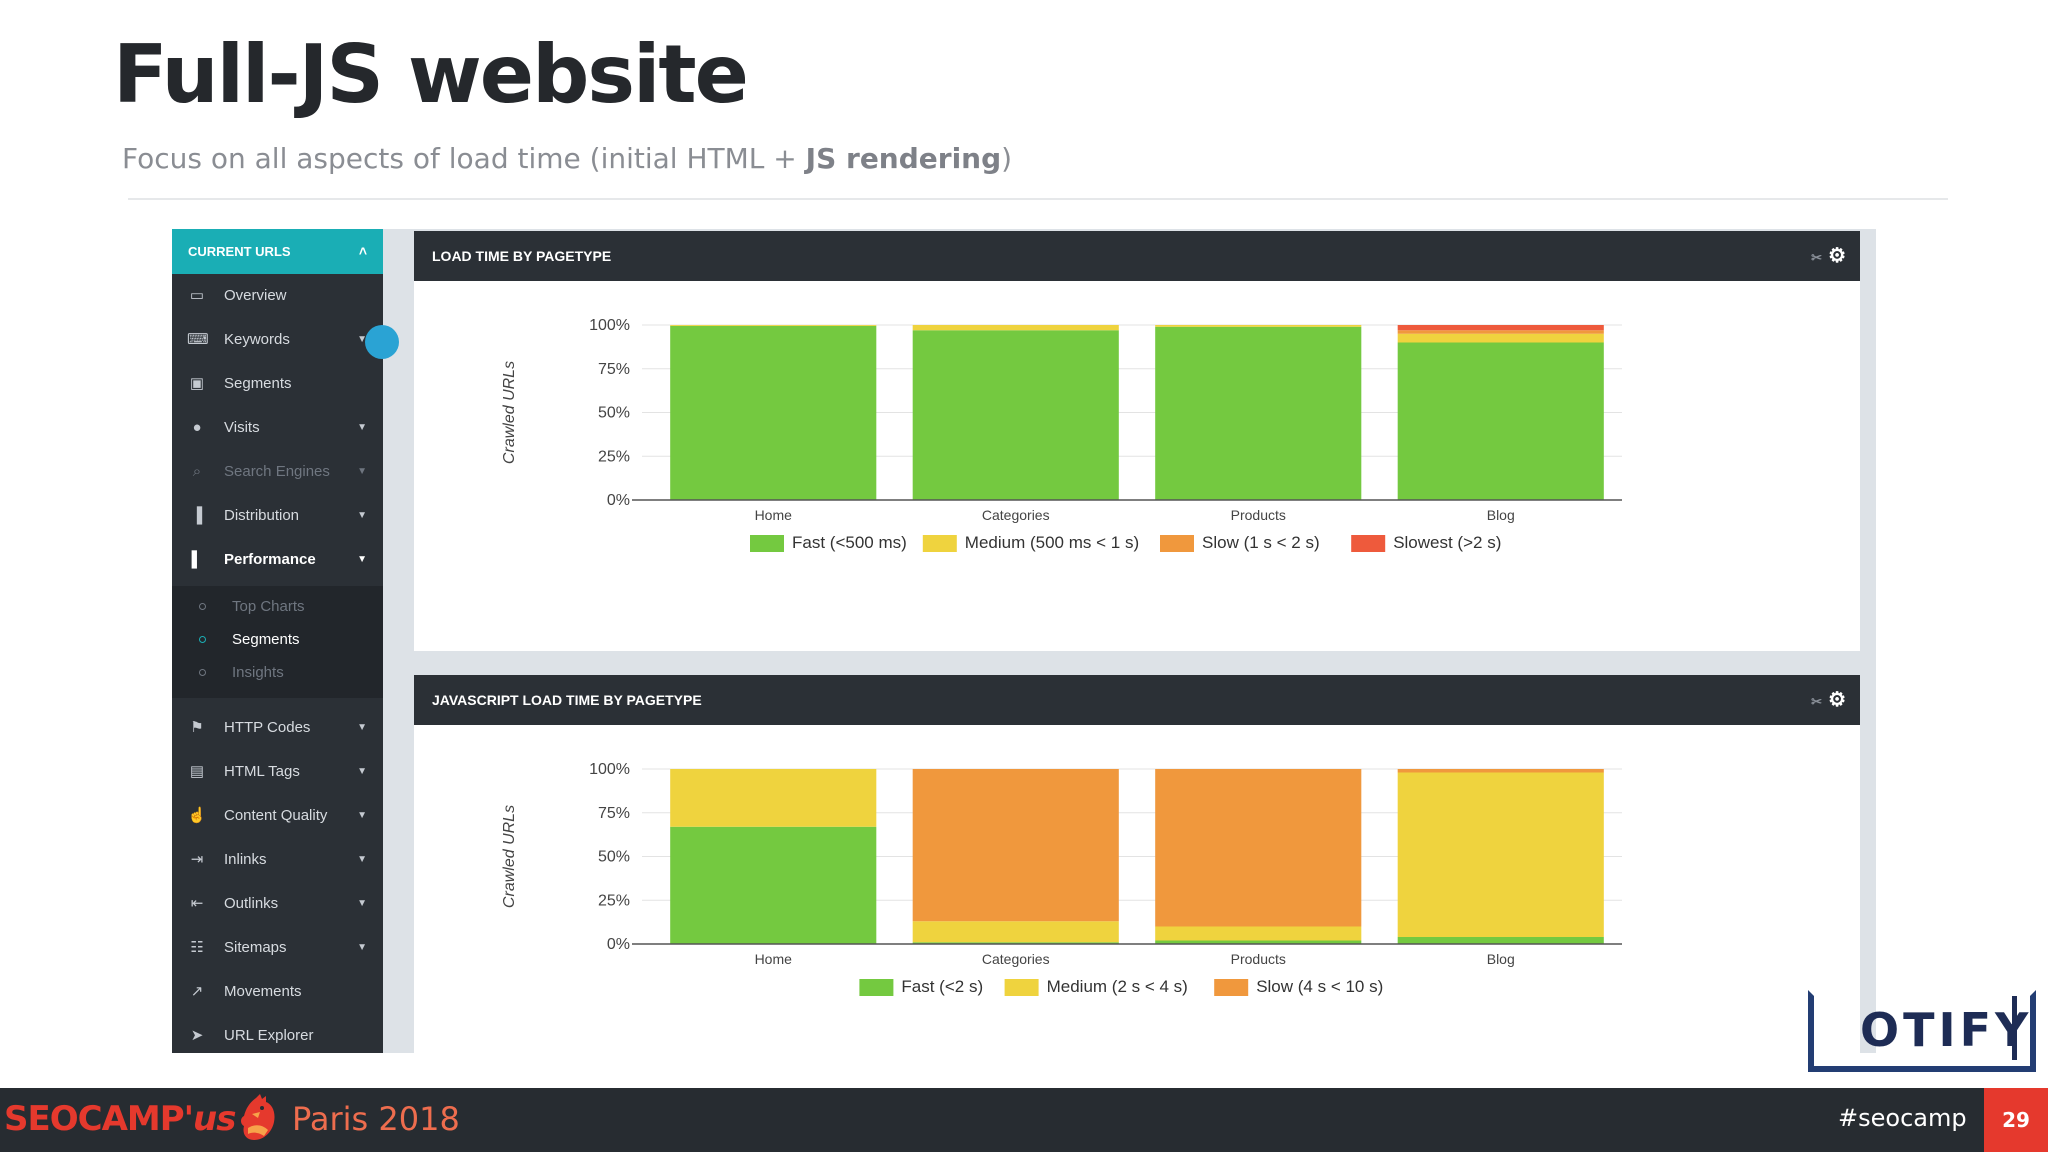  Describe the element at coordinates (1117, 986) in the screenshot. I see `legend-label: Medium (2 s < 4 s)` at that location.